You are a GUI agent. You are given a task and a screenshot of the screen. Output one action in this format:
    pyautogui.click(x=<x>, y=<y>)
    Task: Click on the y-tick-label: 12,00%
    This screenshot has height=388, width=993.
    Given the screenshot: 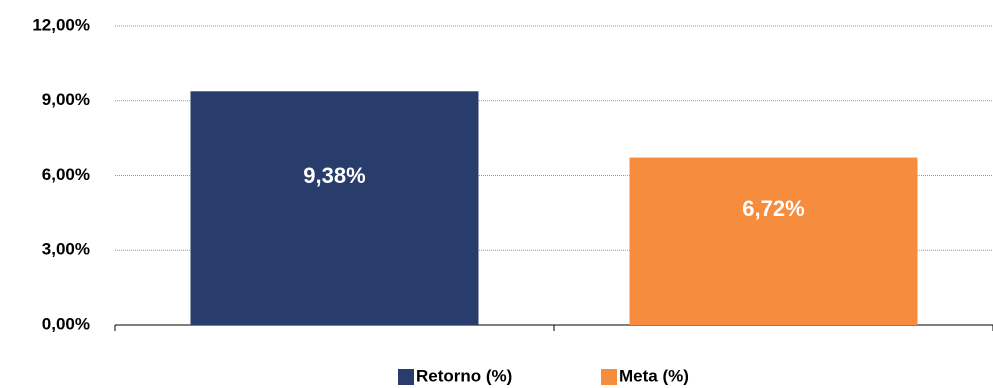 What is the action you would take?
    pyautogui.click(x=61, y=24)
    